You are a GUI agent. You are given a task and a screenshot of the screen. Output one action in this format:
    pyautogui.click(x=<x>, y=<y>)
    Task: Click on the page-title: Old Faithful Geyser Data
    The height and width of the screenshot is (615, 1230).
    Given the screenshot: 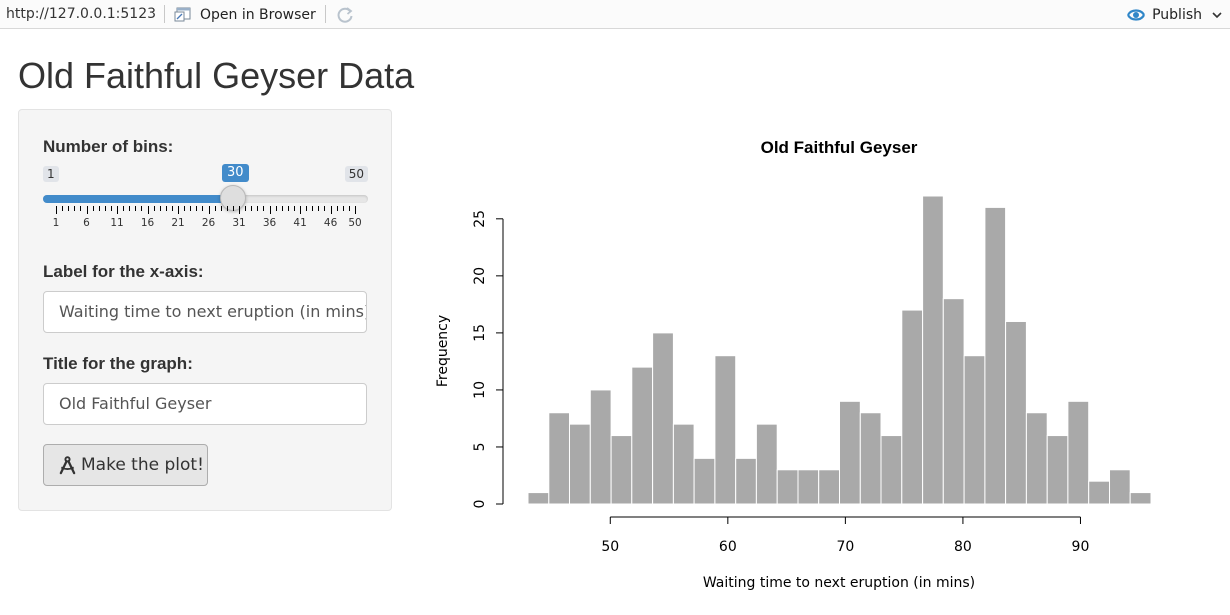 What is the action you would take?
    pyautogui.click(x=216, y=75)
    